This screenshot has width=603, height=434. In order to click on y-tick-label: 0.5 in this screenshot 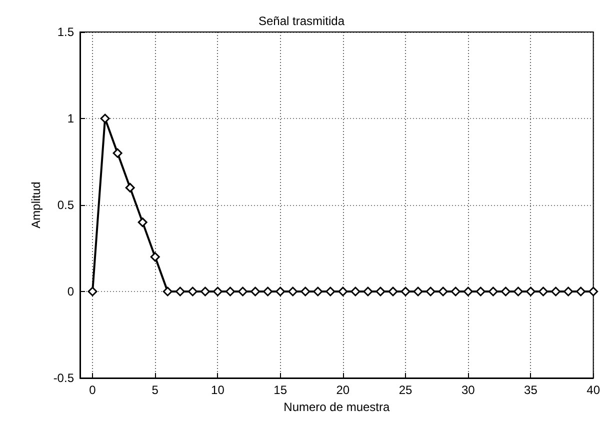, I will do `click(65, 205)`.